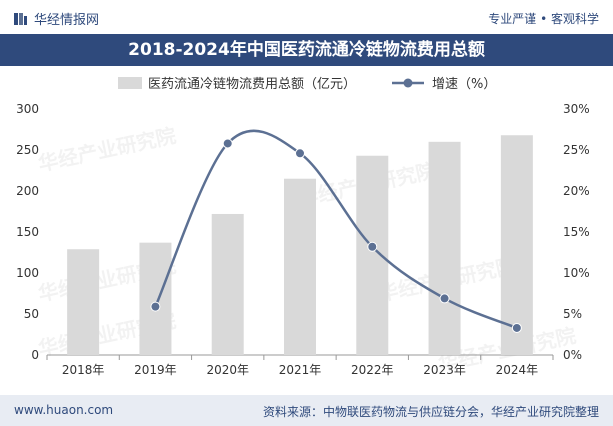  What do you see at coordinates (107, 149) in the screenshot?
I see `watermark-text: 华经产业研究院` at bounding box center [107, 149].